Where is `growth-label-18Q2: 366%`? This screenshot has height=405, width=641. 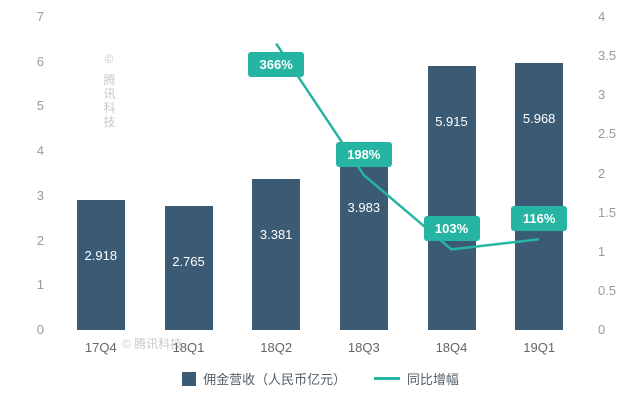
growth-label-18Q2: 366% is located at coordinates (276, 64).